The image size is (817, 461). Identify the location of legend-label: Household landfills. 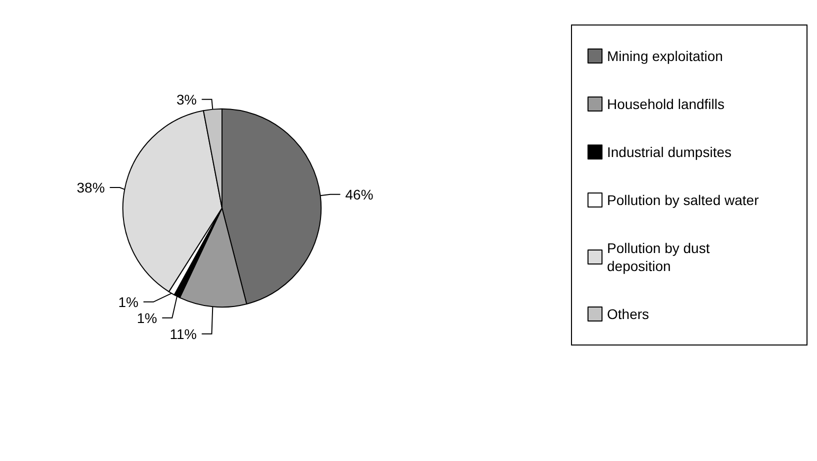
(666, 104).